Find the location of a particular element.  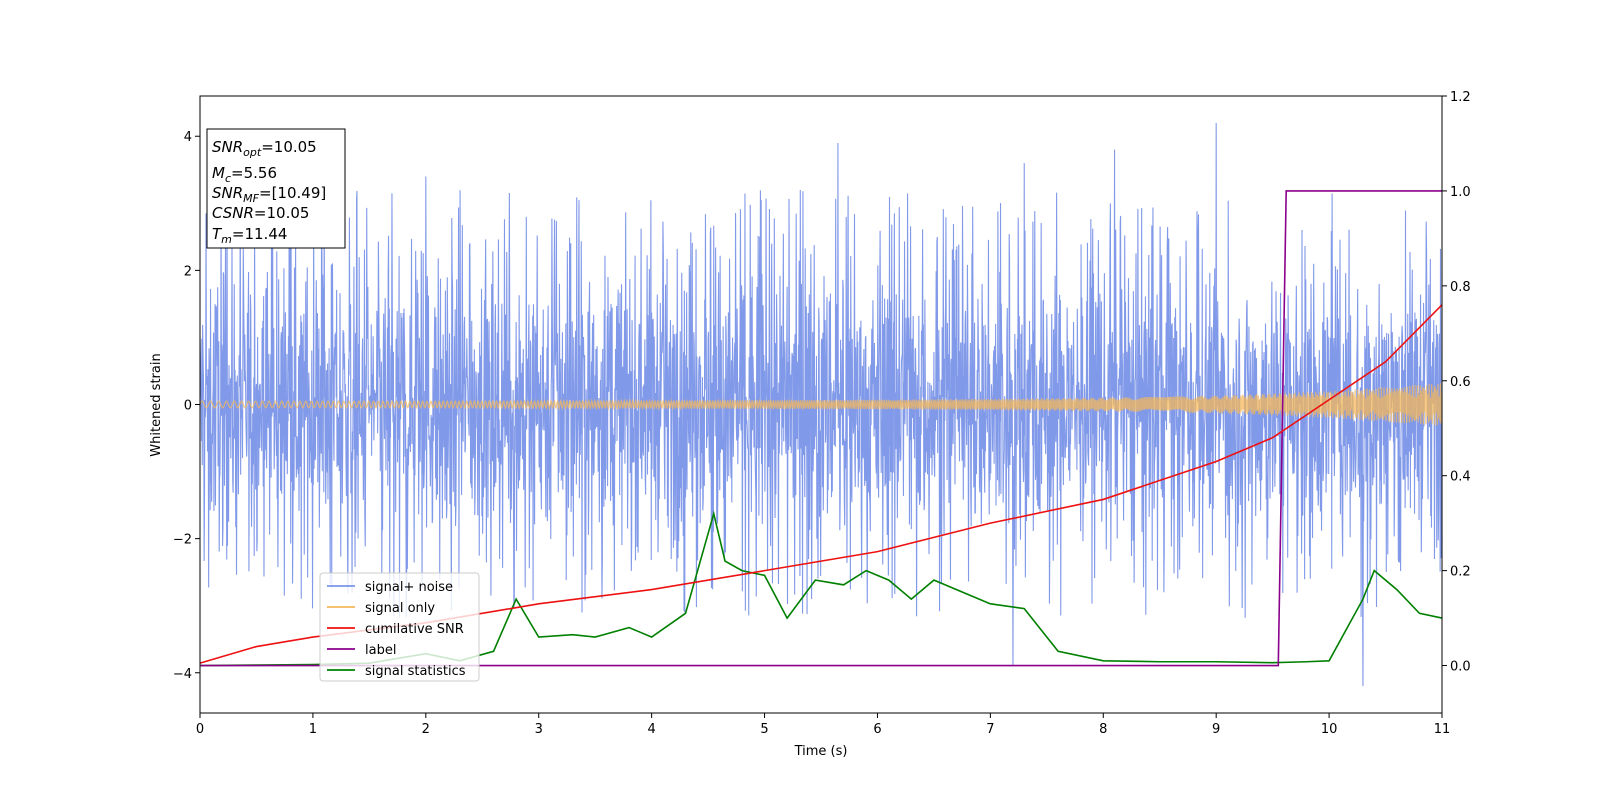

y-tick-label: 0 is located at coordinates (188, 406).